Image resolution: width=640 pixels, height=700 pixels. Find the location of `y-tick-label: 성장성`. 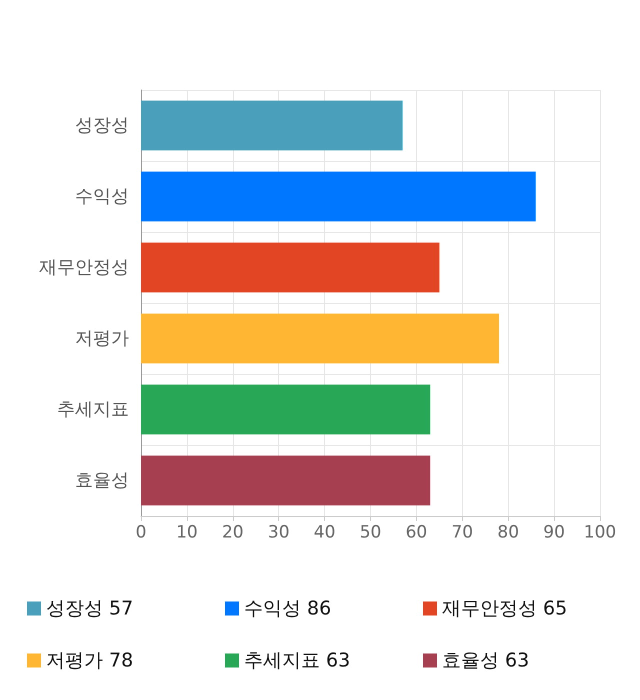

y-tick-label: 성장성 is located at coordinates (102, 125).